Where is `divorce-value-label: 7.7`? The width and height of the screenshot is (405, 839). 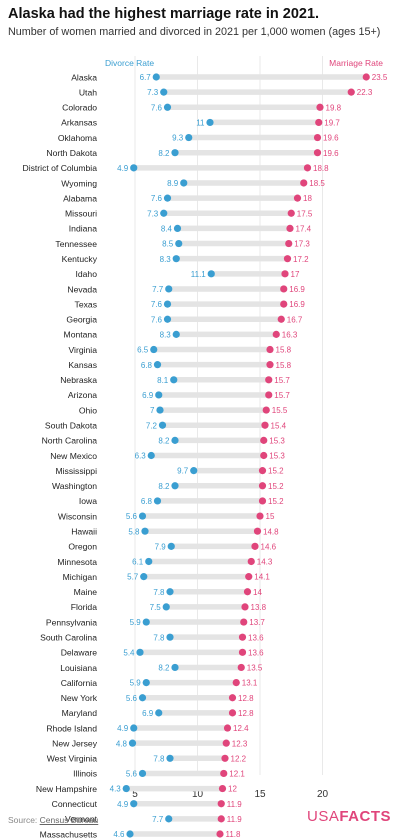 divorce-value-label: 7.7 is located at coordinates (158, 289).